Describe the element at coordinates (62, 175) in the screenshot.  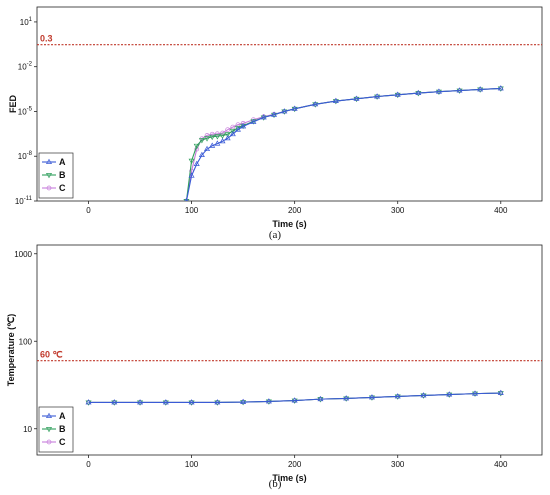
I see `legend-label-B: B` at that location.